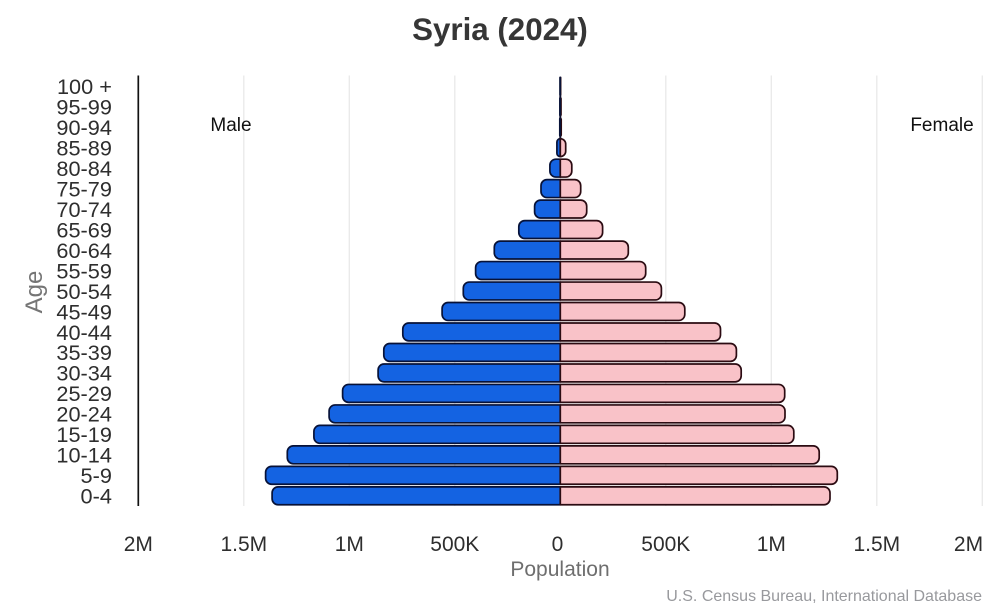  I want to click on svg-text: 0, so click(558, 544).